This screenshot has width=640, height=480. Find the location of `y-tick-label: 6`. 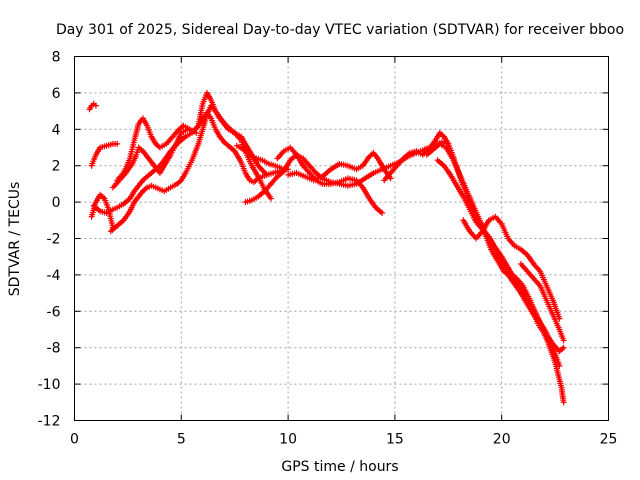

y-tick-label: 6 is located at coordinates (56, 94).